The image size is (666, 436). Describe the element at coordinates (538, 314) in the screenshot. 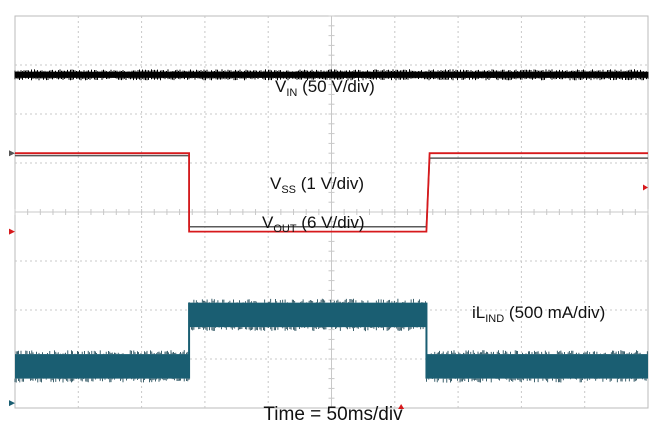

I see `label-il-ind: iLIND (500 mA/div)` at that location.